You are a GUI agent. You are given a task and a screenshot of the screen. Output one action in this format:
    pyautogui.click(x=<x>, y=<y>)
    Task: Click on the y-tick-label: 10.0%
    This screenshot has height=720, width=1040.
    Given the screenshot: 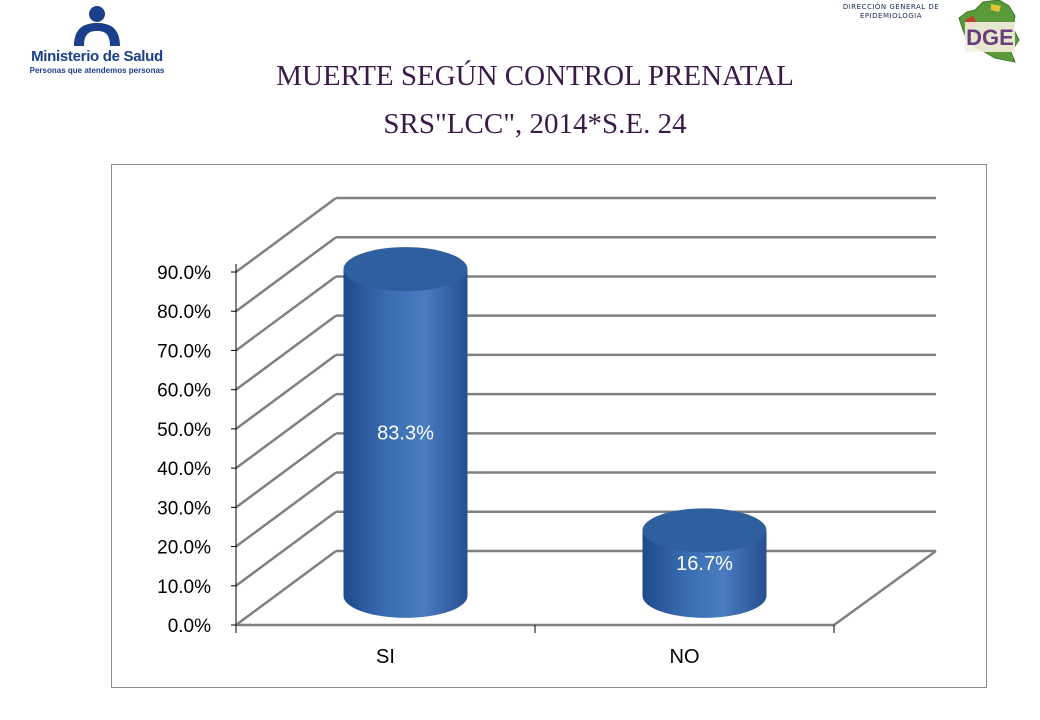 What is the action you would take?
    pyautogui.click(x=184, y=587)
    